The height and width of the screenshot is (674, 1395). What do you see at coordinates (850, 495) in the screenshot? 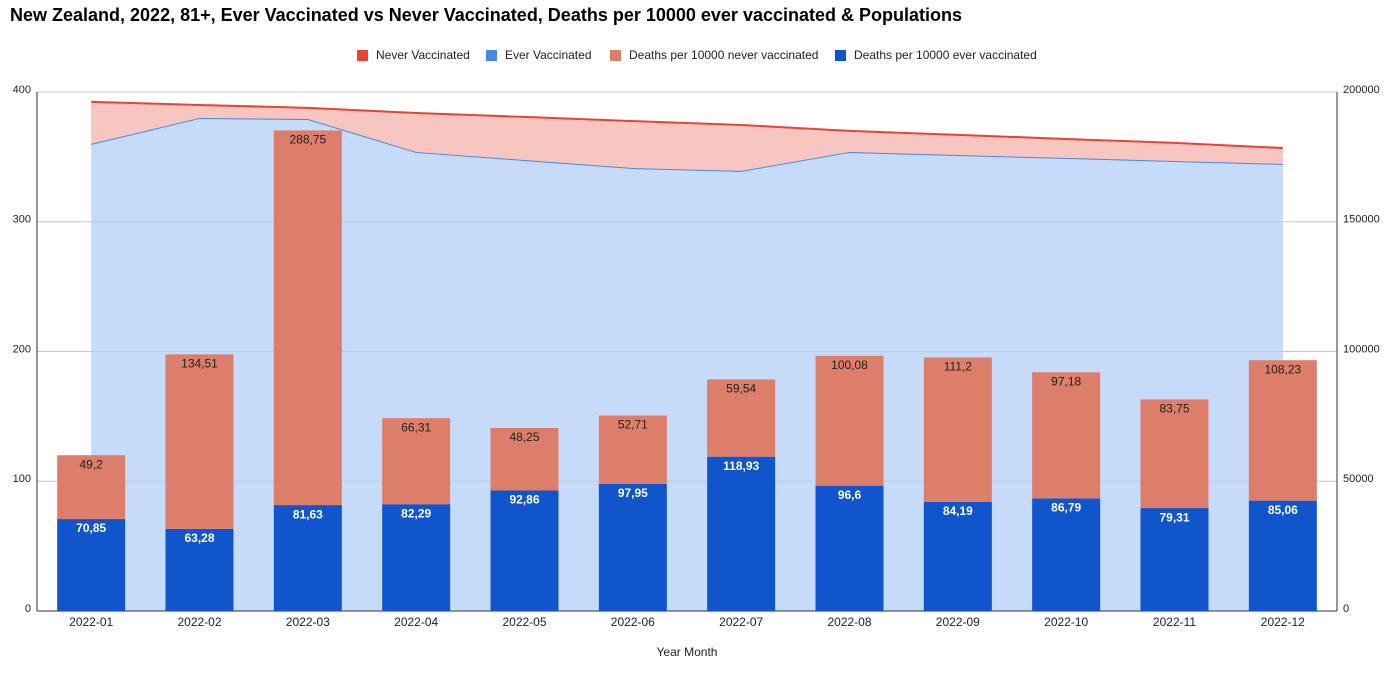
I see `bar-value-label: 96,6` at bounding box center [850, 495].